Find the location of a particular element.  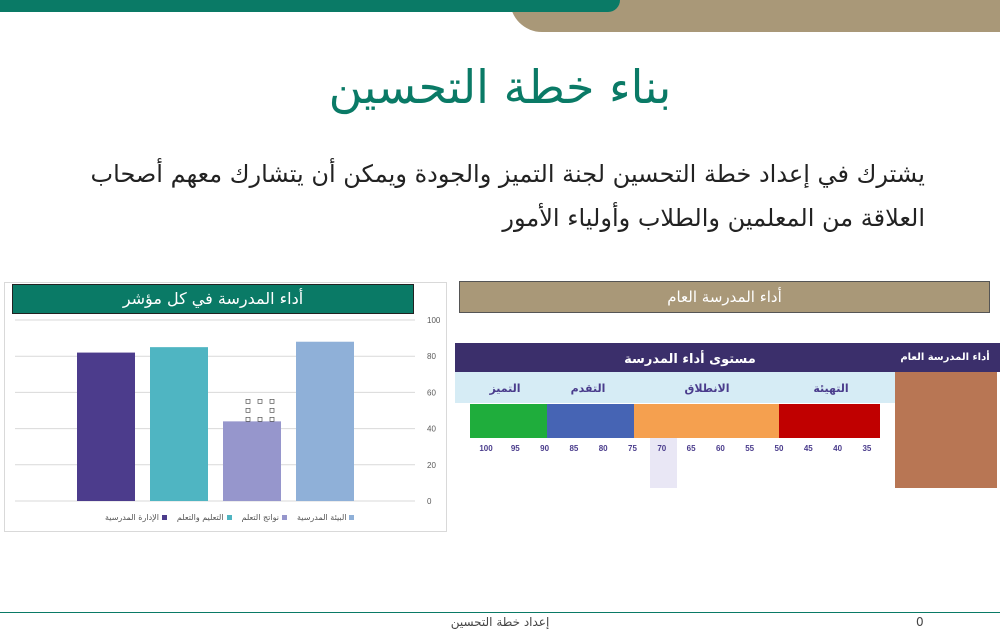

scale-value: 65 is located at coordinates (691, 448).